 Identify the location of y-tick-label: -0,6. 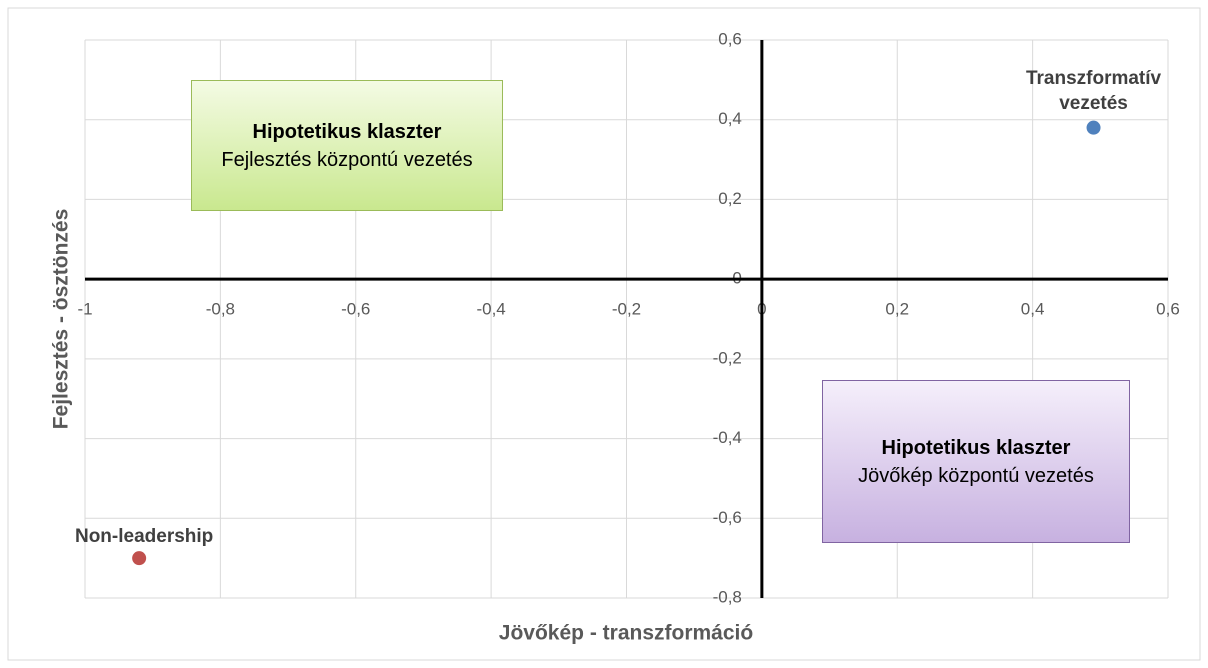
(727, 517).